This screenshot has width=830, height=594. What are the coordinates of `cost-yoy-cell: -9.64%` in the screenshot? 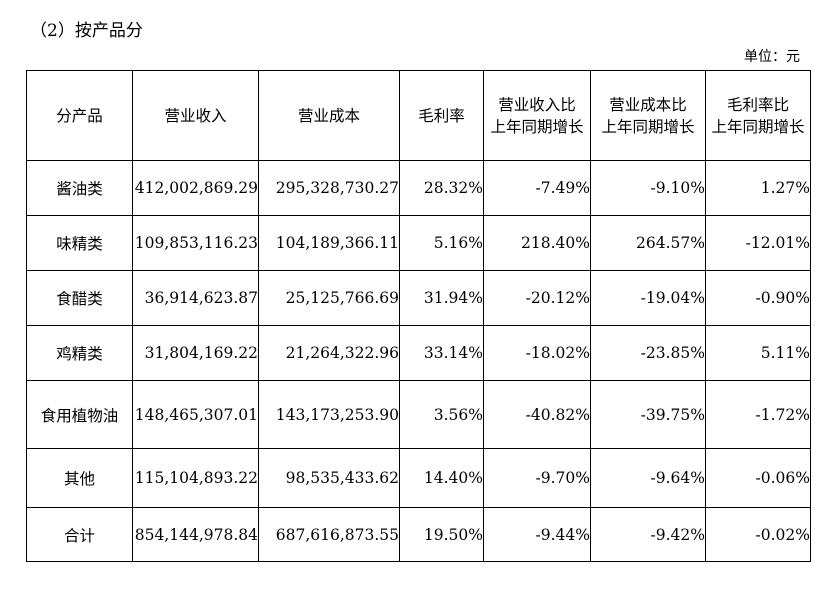 It's located at (648, 478).